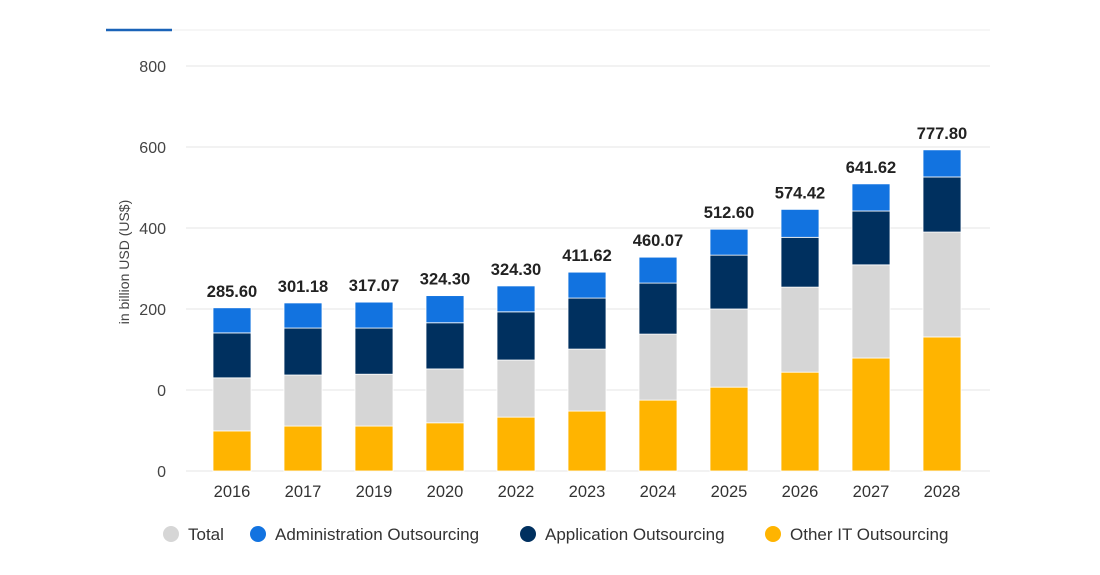  What do you see at coordinates (516, 492) in the screenshot?
I see `x-tick-label: 2022` at bounding box center [516, 492].